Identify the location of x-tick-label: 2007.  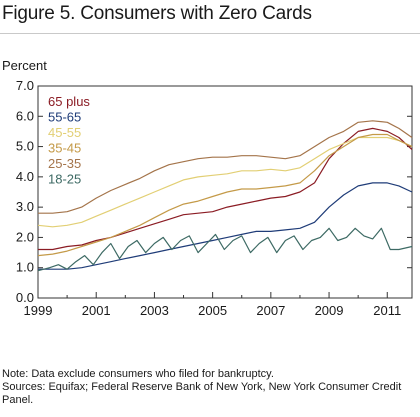
(270, 310).